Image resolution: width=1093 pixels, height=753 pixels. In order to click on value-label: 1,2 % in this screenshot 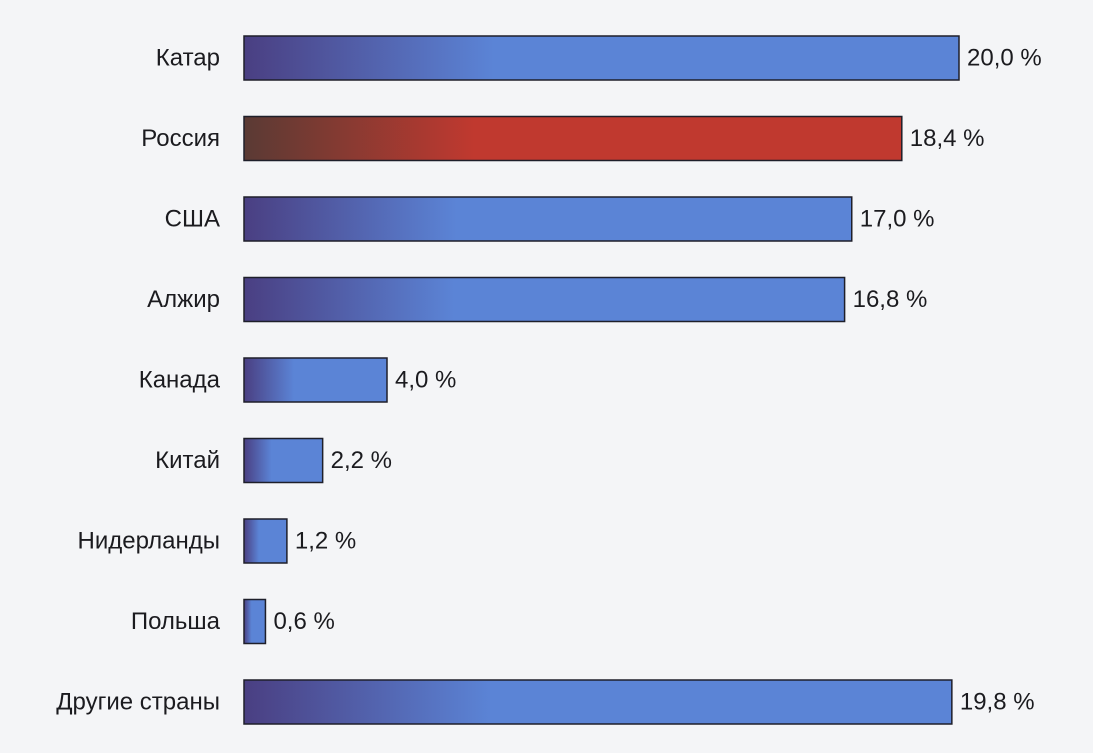, I will do `click(325, 541)`.